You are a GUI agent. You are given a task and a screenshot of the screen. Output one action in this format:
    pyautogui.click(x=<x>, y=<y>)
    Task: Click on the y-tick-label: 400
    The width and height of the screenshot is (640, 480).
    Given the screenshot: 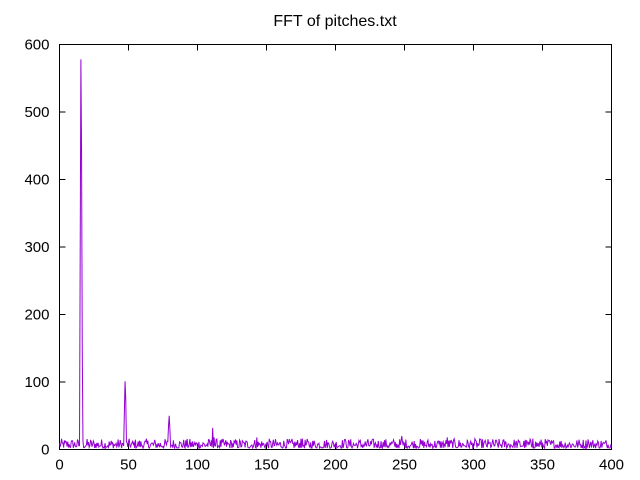 What is the action you would take?
    pyautogui.click(x=36, y=180)
    